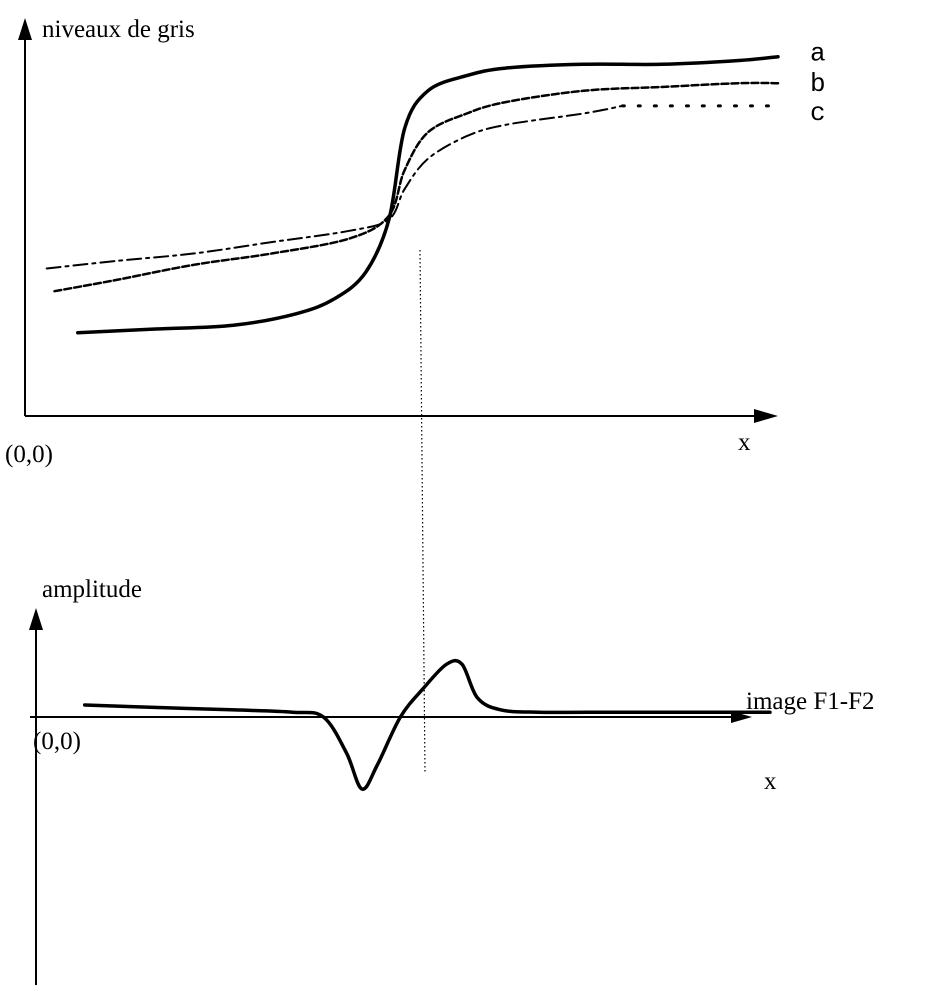 This screenshot has height=991, width=949. Describe the element at coordinates (36, 619) in the screenshot. I see `bottom-y-axis-arrow` at that location.